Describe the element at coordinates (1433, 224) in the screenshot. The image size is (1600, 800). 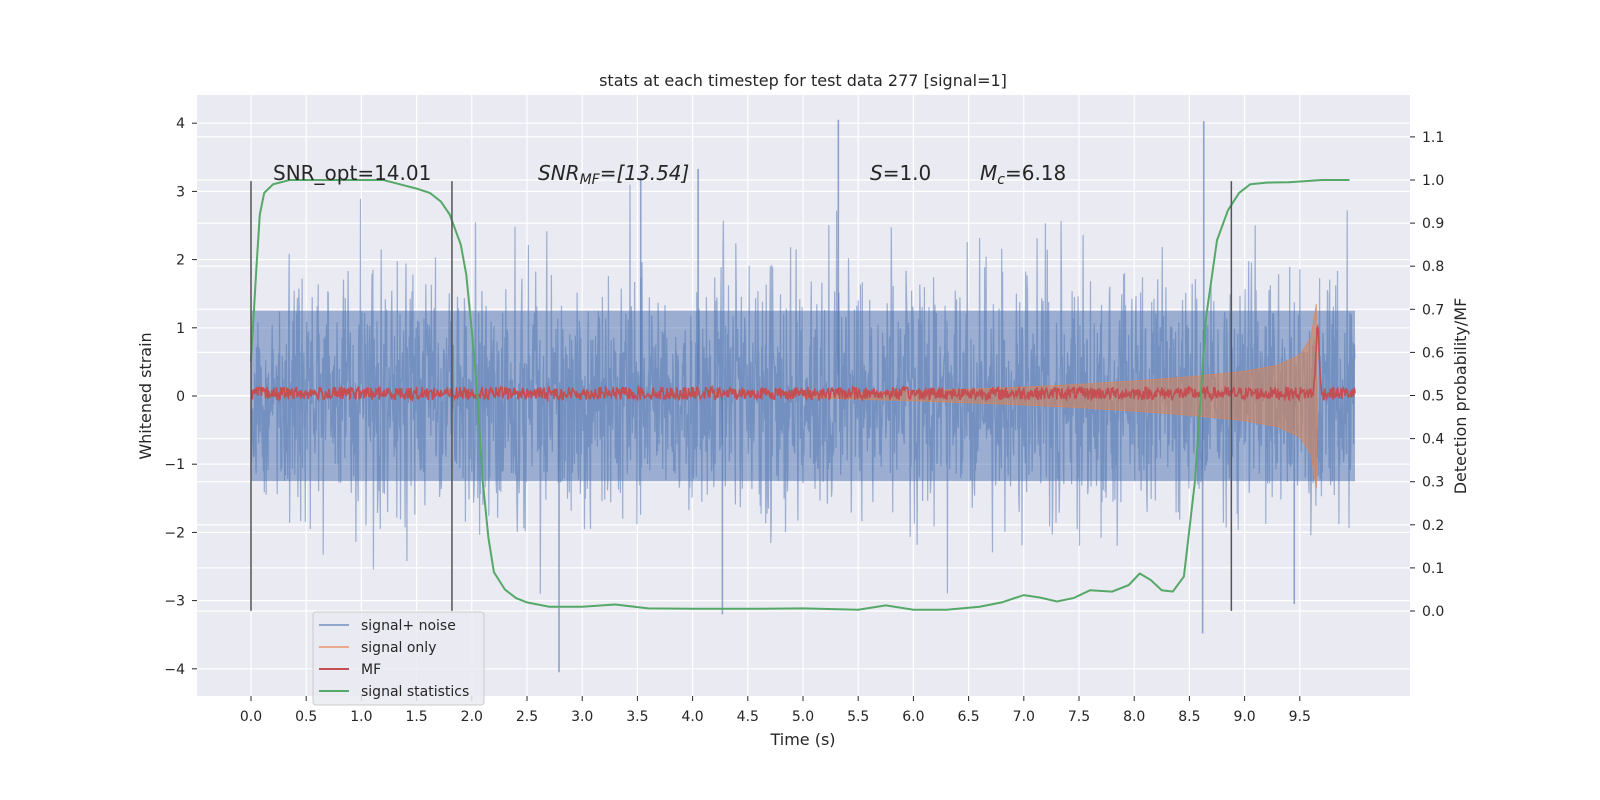
I see `y-right-tick-label: 0.9` at that location.